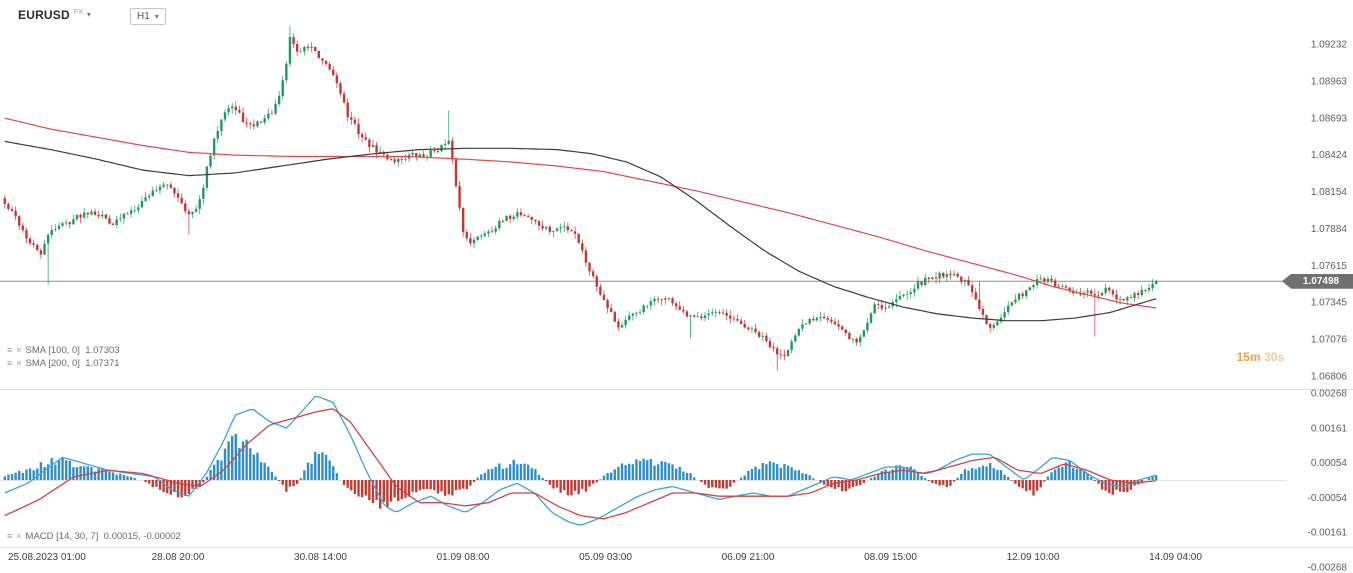 The height and width of the screenshot is (573, 1353). What do you see at coordinates (1317, 281) in the screenshot?
I see `last-price-tag: 1.07498` at bounding box center [1317, 281].